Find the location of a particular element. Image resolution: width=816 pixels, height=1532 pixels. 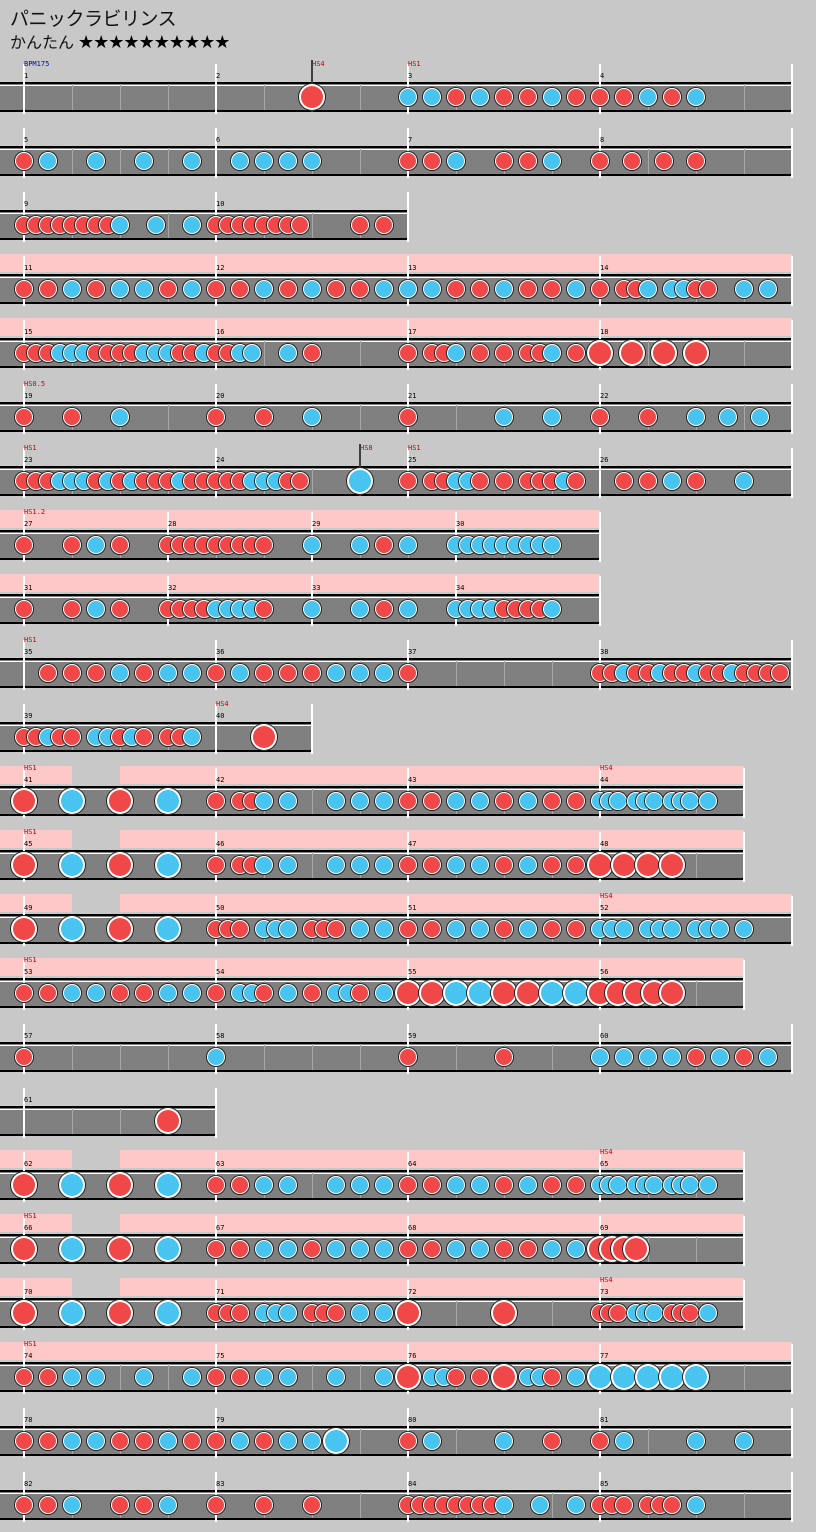

measure-number: 56 is located at coordinates (604, 972).